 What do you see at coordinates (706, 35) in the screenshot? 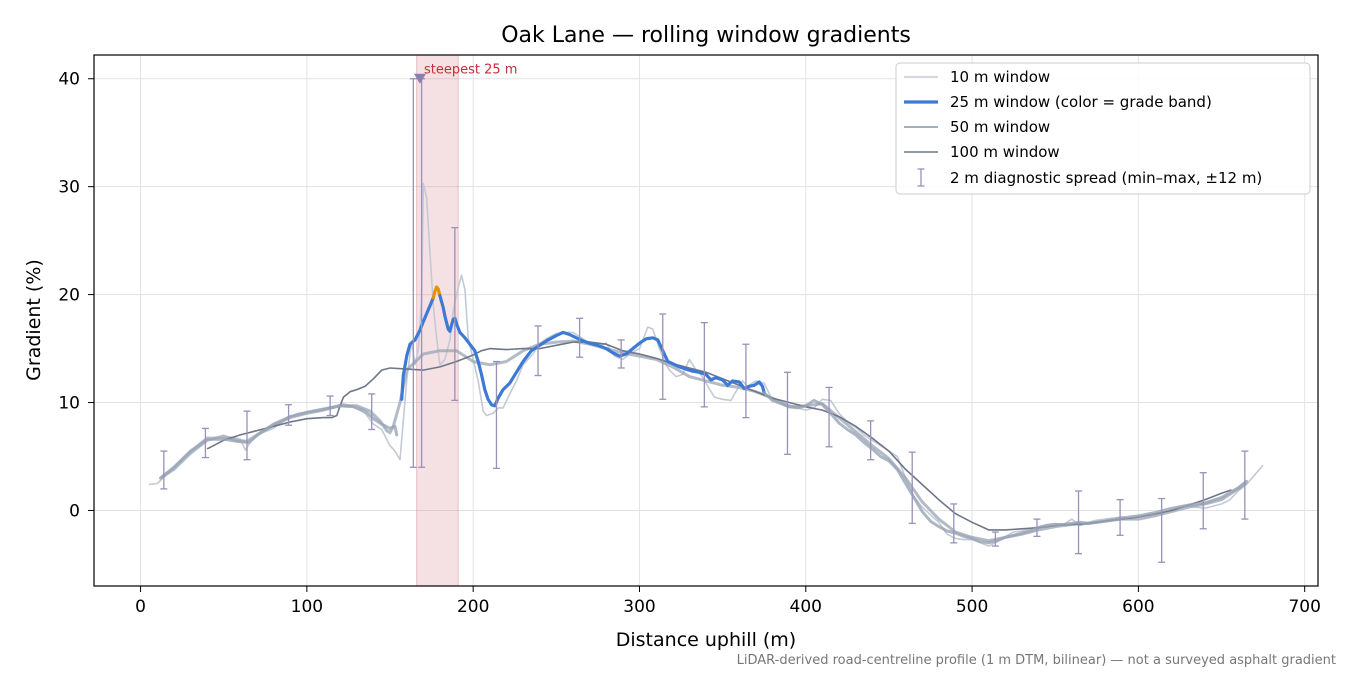
I see `chart-title: Oak Lane — rolling window gradients` at bounding box center [706, 35].